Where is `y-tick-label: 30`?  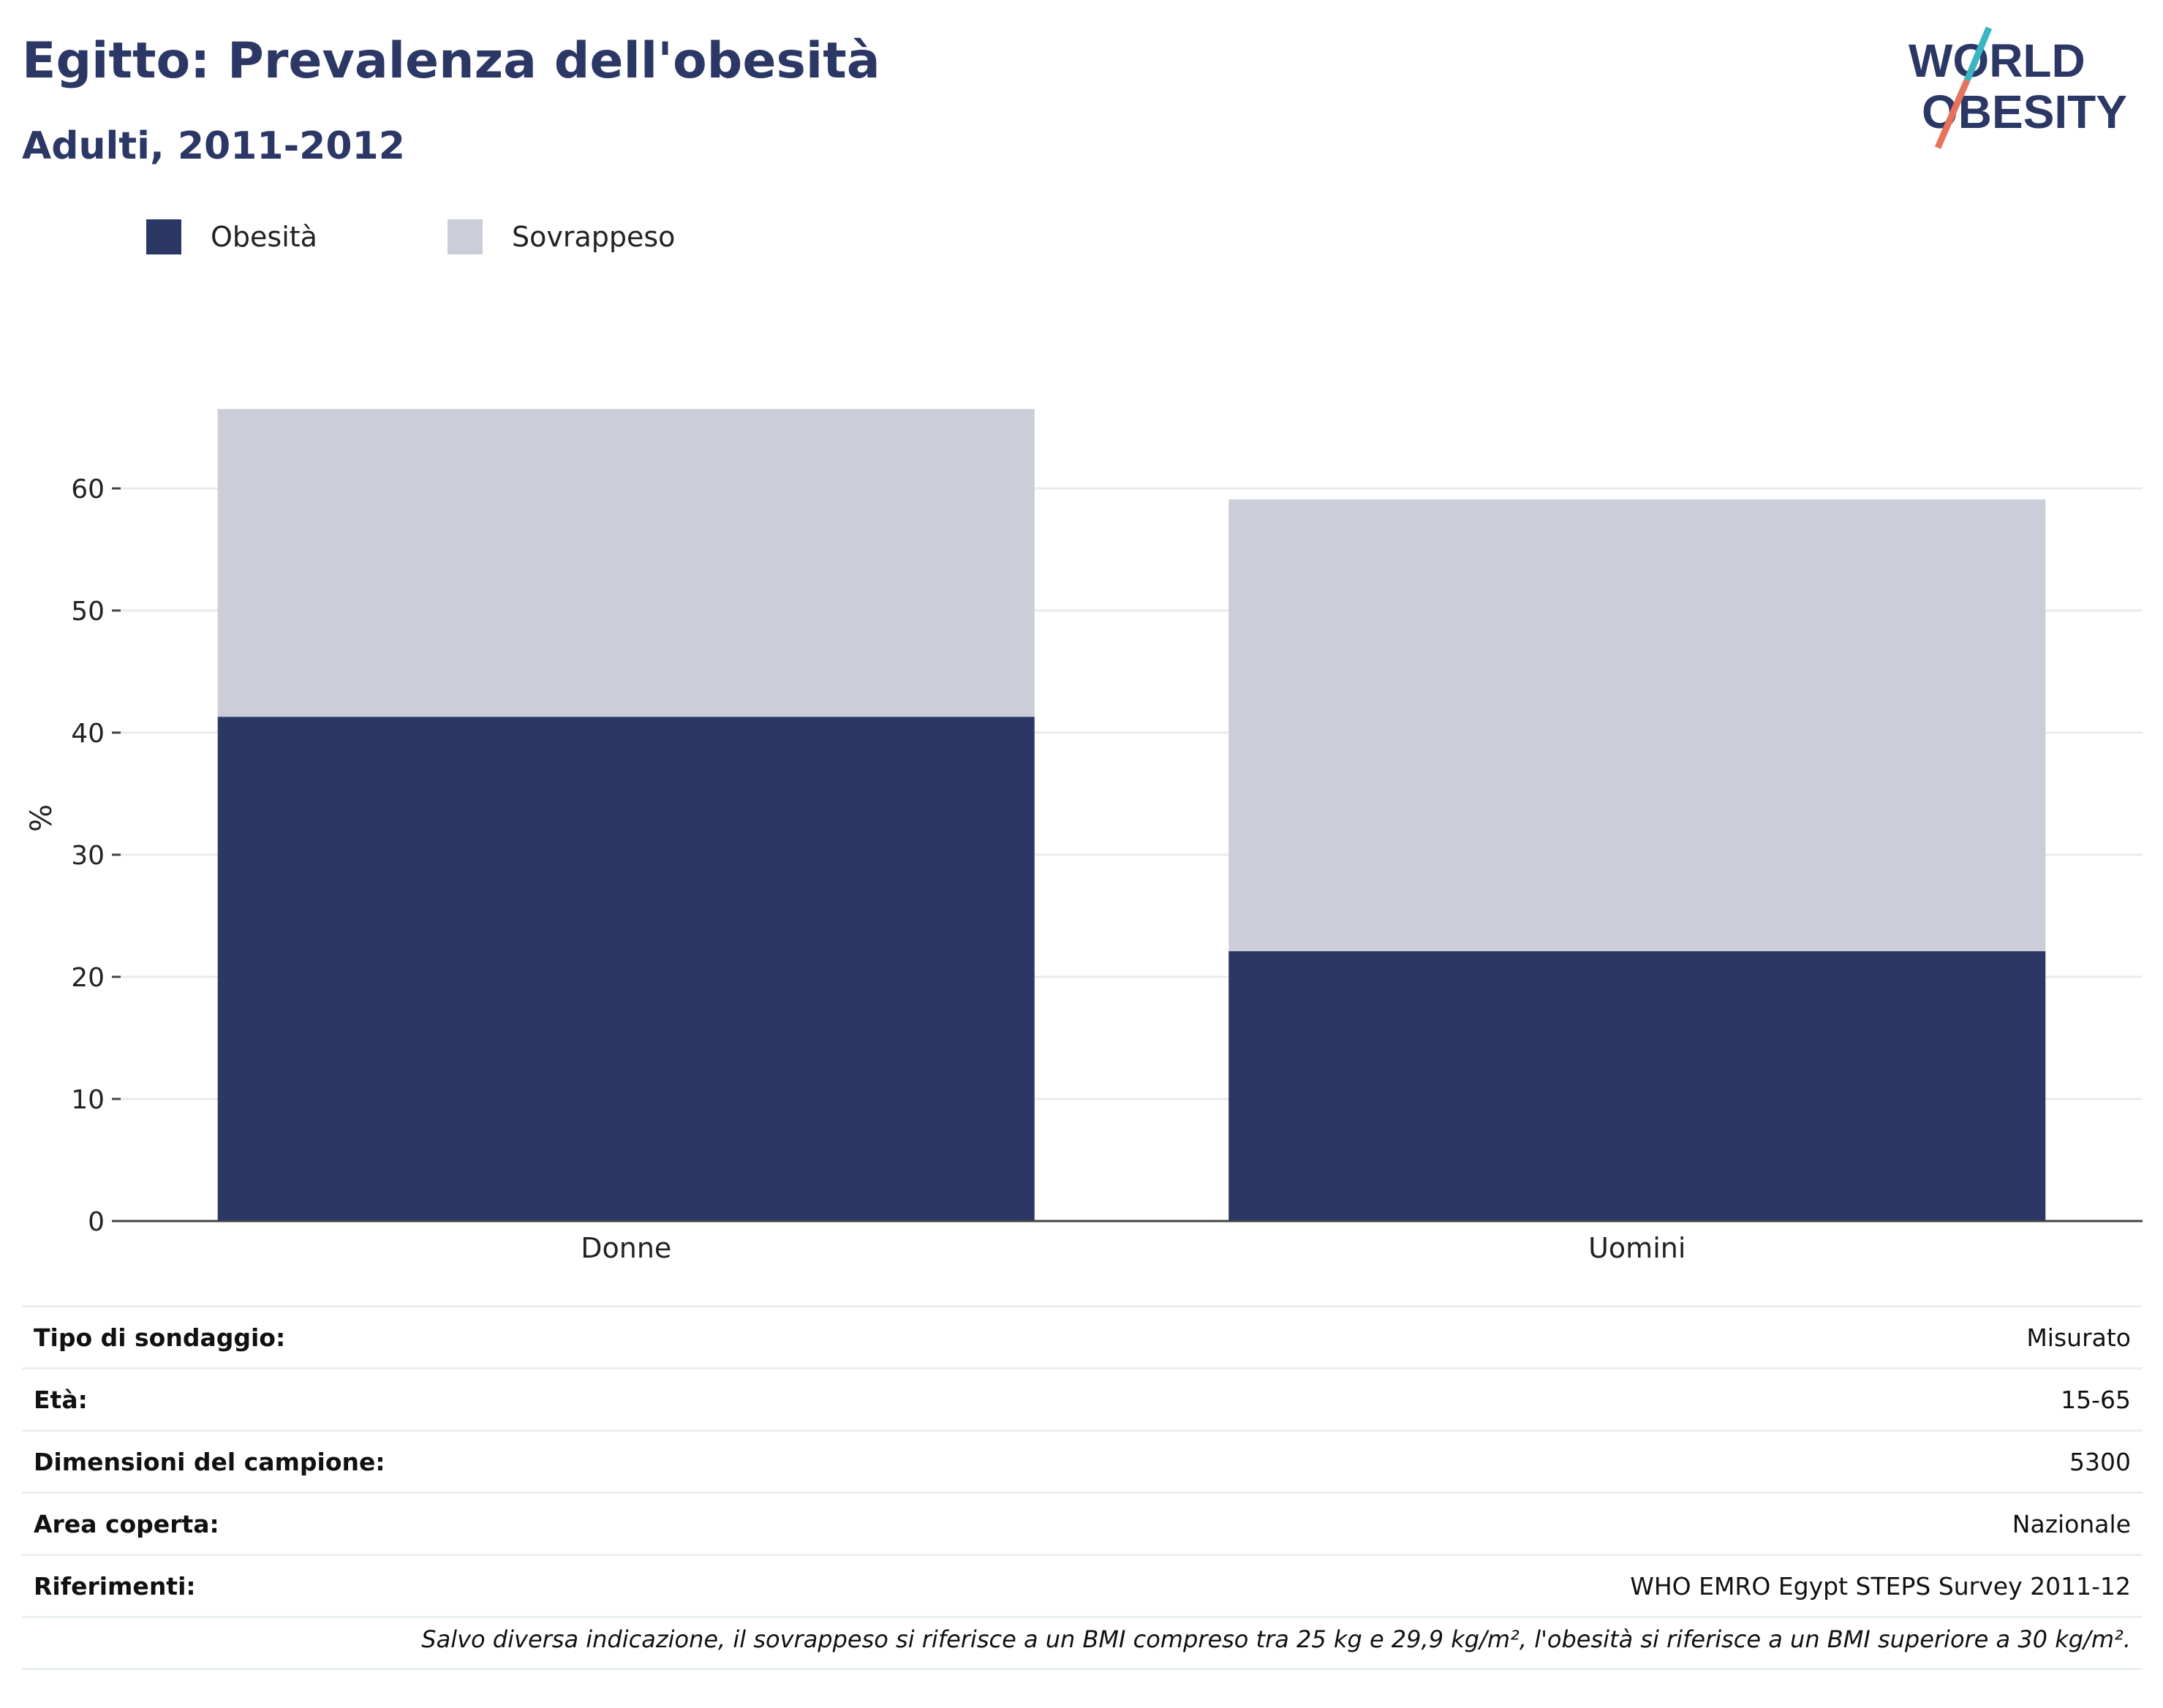 y-tick-label: 30 is located at coordinates (88, 856).